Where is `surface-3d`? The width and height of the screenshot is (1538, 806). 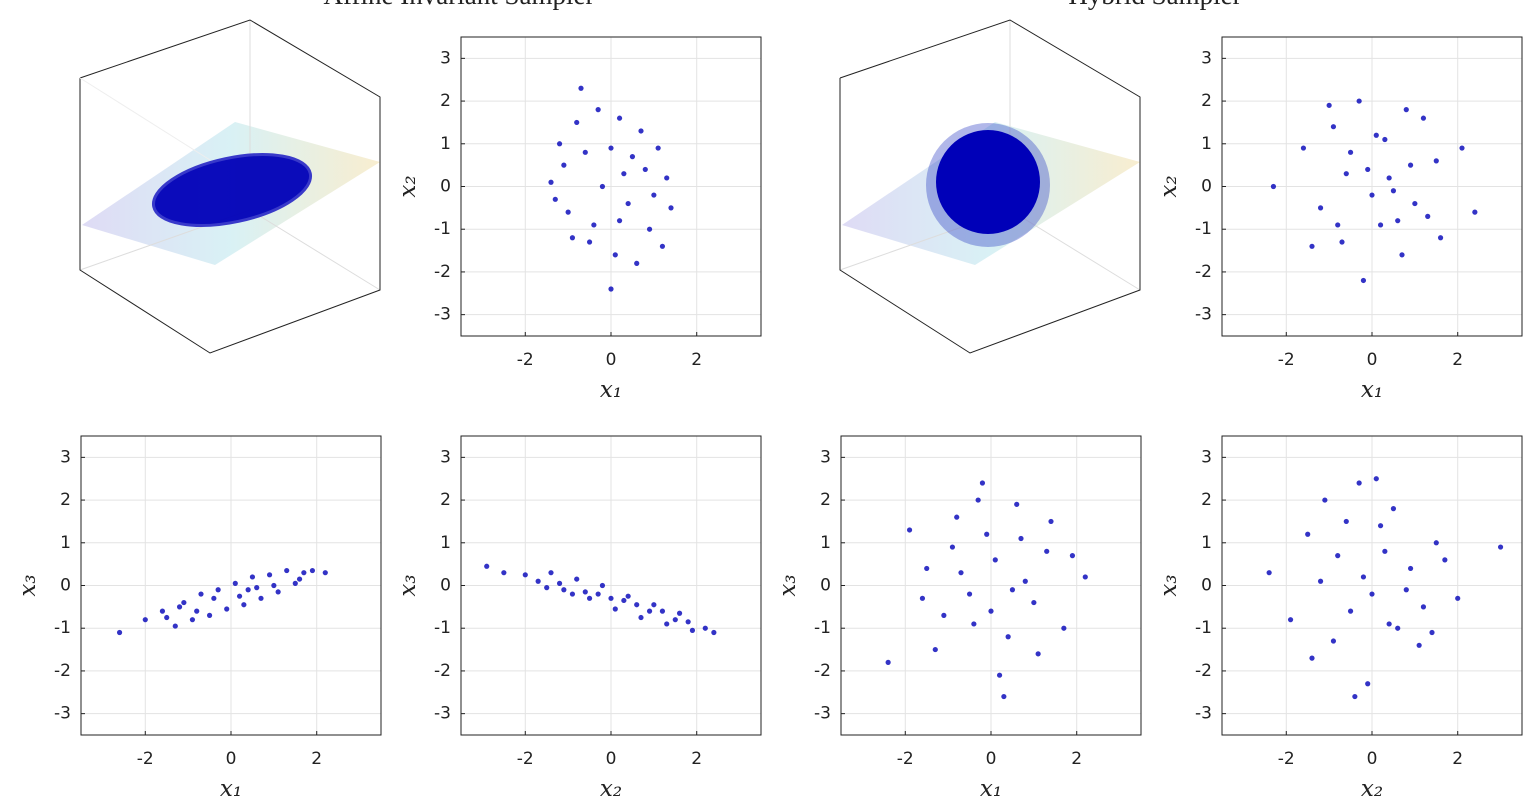
surface-3d is located at coordinates (990, 186).